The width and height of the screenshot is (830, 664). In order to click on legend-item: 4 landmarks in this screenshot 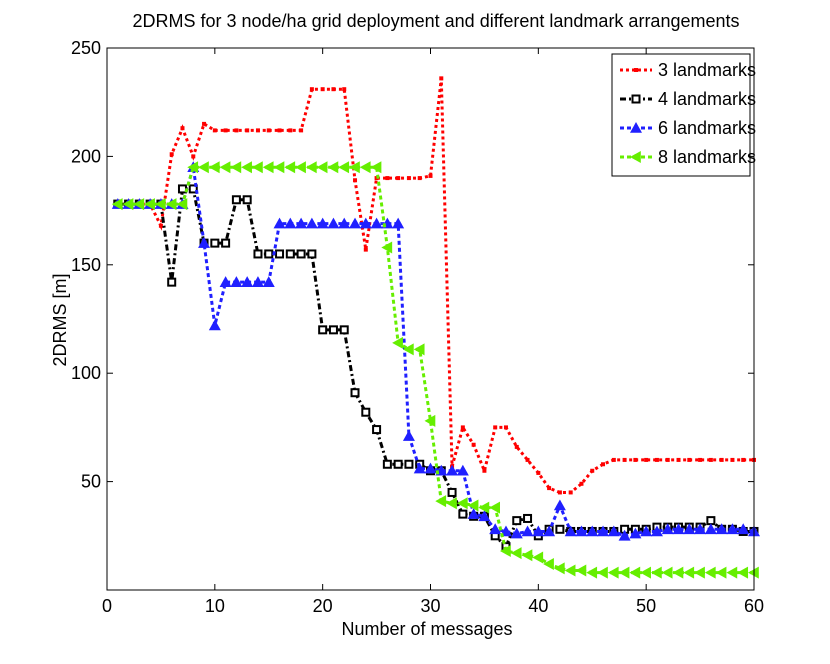, I will do `click(688, 99)`.